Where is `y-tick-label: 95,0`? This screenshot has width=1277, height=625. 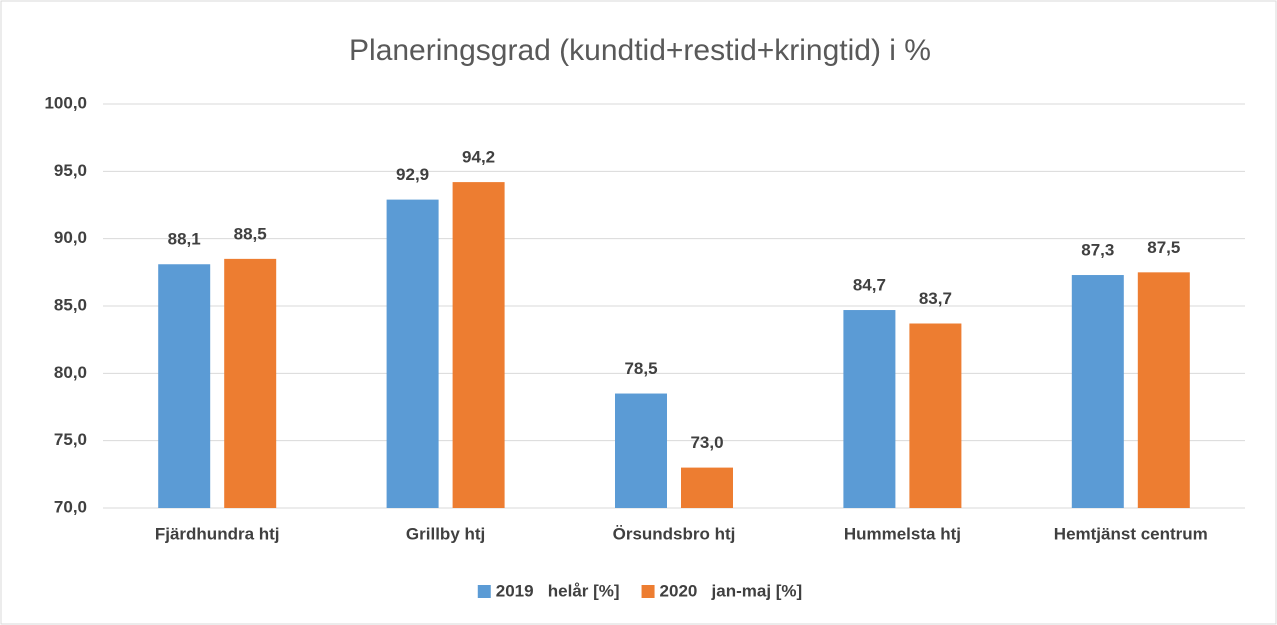
y-tick-label: 95,0 is located at coordinates (70, 170).